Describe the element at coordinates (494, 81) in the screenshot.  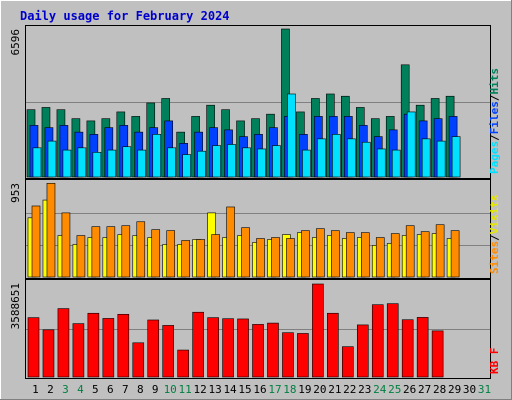
I see `legend-hits: Hits` at that location.